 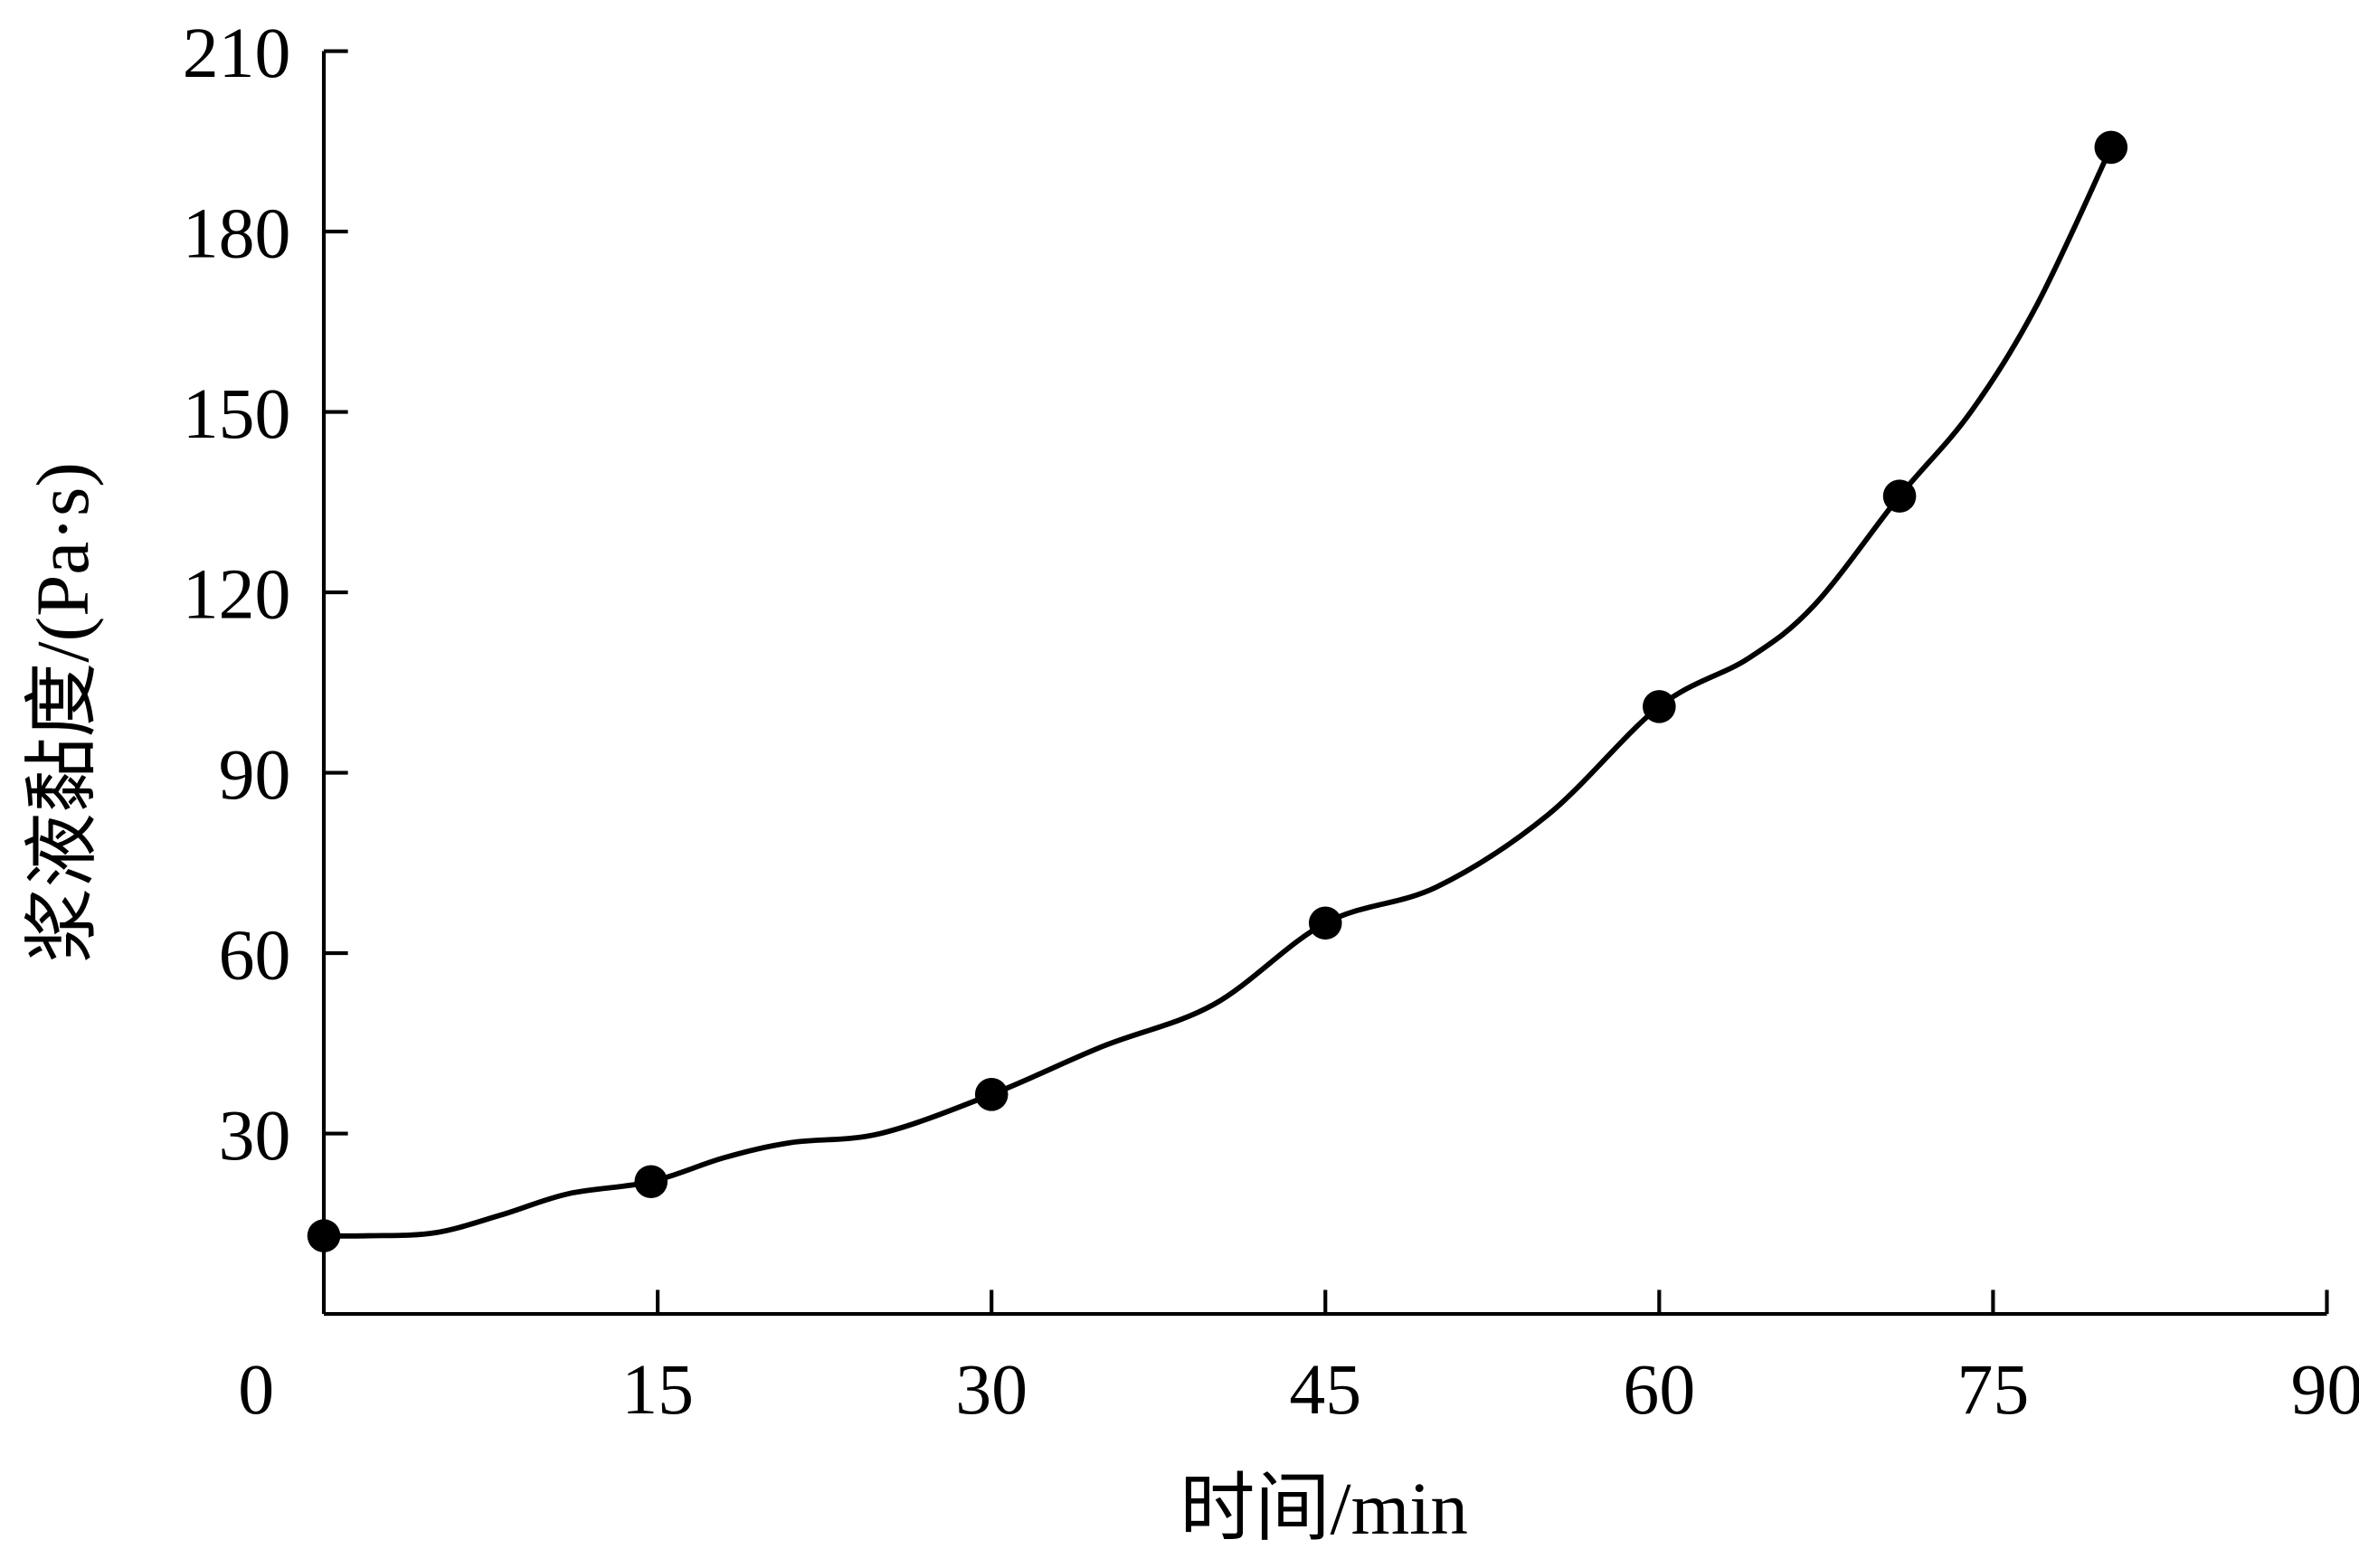 I want to click on y-tick-label: 150, so click(x=237, y=414).